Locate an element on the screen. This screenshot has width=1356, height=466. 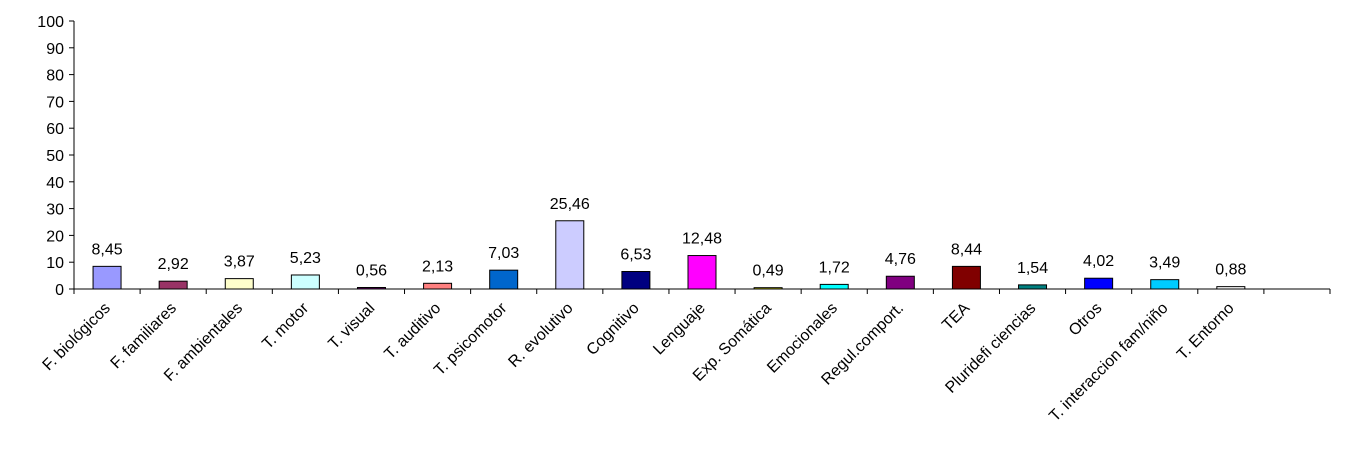
data-label: 8,45 is located at coordinates (106, 249).